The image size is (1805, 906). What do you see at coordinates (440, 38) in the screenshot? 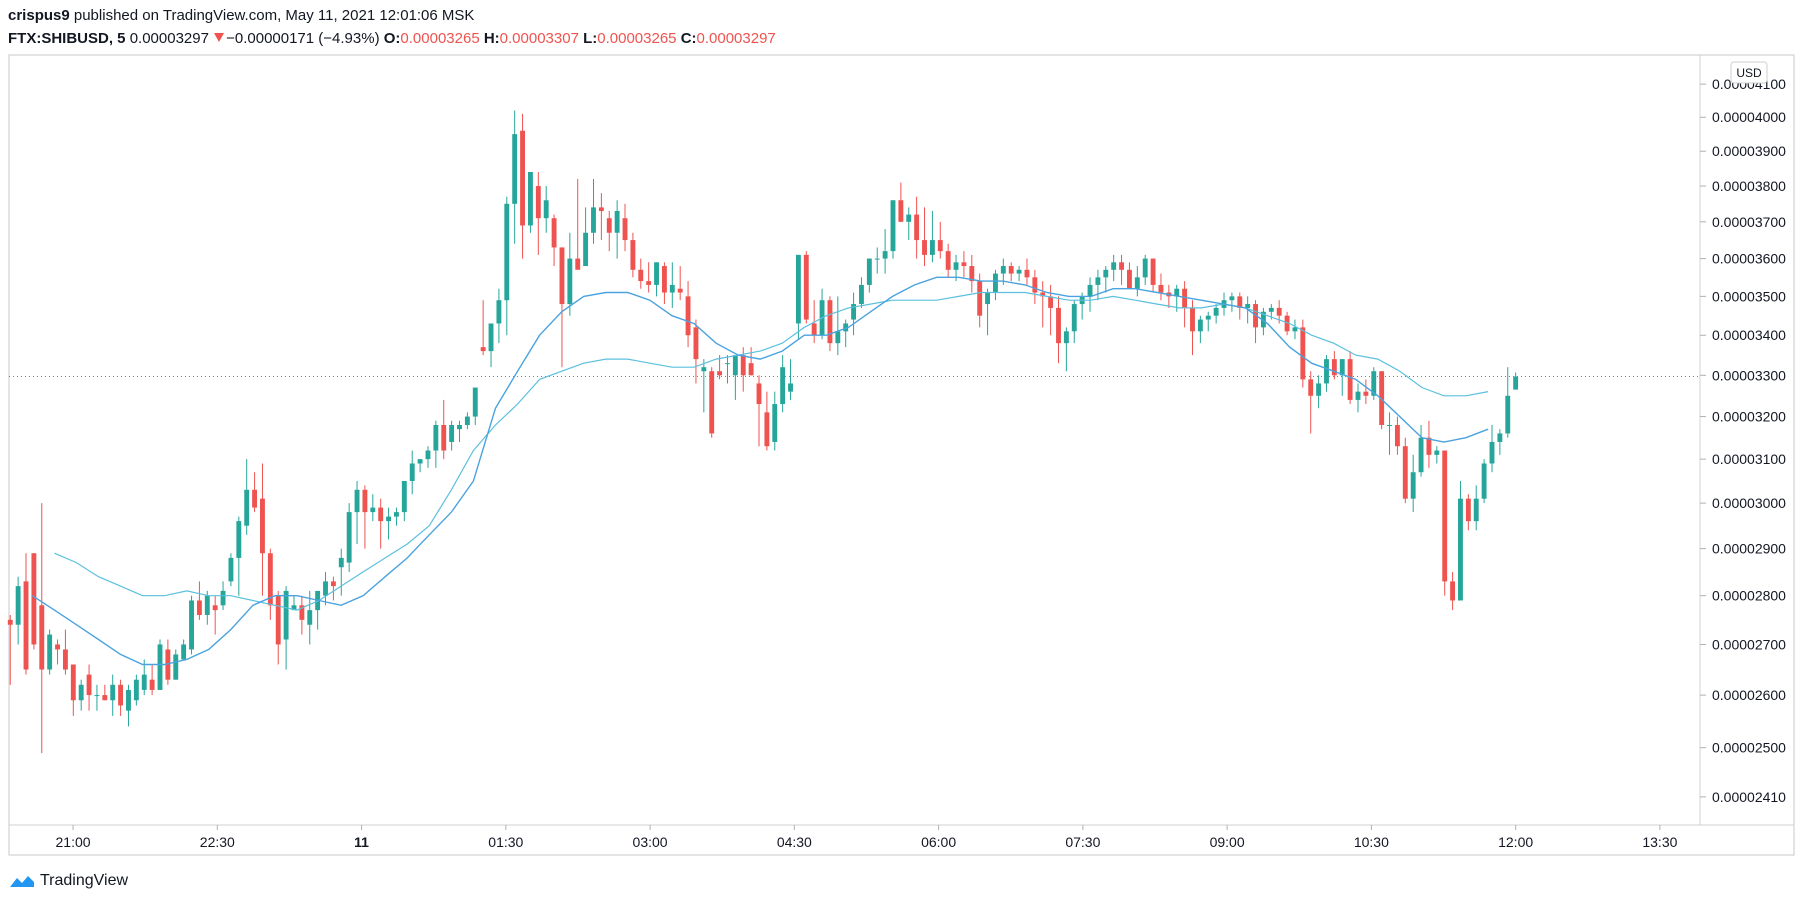
I see `open-value: 0.00003265` at bounding box center [440, 38].